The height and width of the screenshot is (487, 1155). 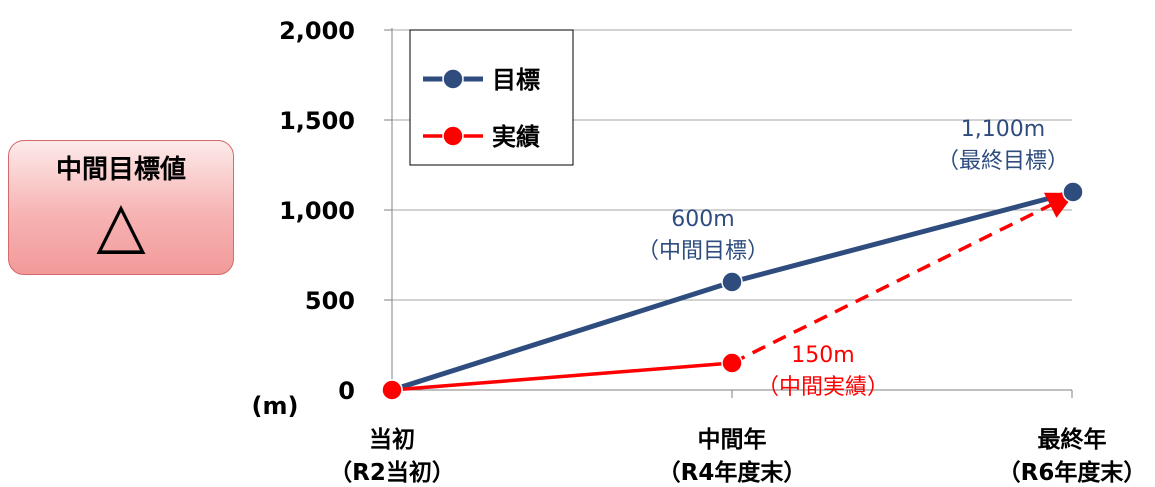 What do you see at coordinates (346, 391) in the screenshot?
I see `y-tick-label: 0` at bounding box center [346, 391].